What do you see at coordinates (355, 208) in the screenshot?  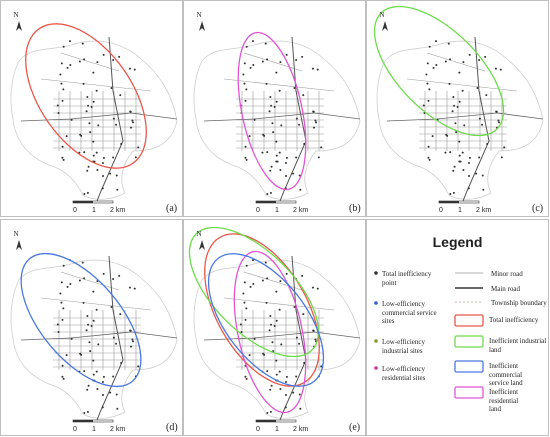 I see `panel-label-b: (b)` at bounding box center [355, 208].